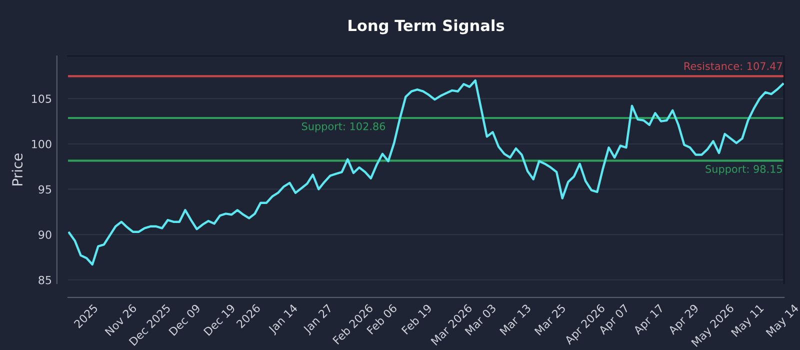  Describe the element at coordinates (744, 170) in the screenshot. I see `ref-line-label: Support: 98.15` at that location.